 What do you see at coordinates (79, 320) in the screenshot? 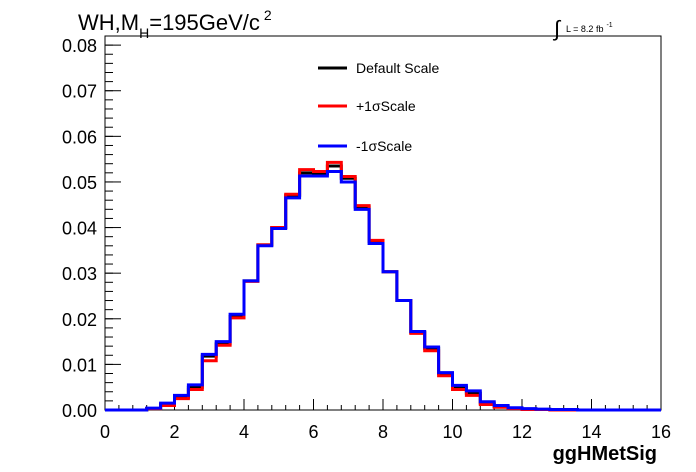
I see `y-tick-label: 0.02` at bounding box center [79, 320].